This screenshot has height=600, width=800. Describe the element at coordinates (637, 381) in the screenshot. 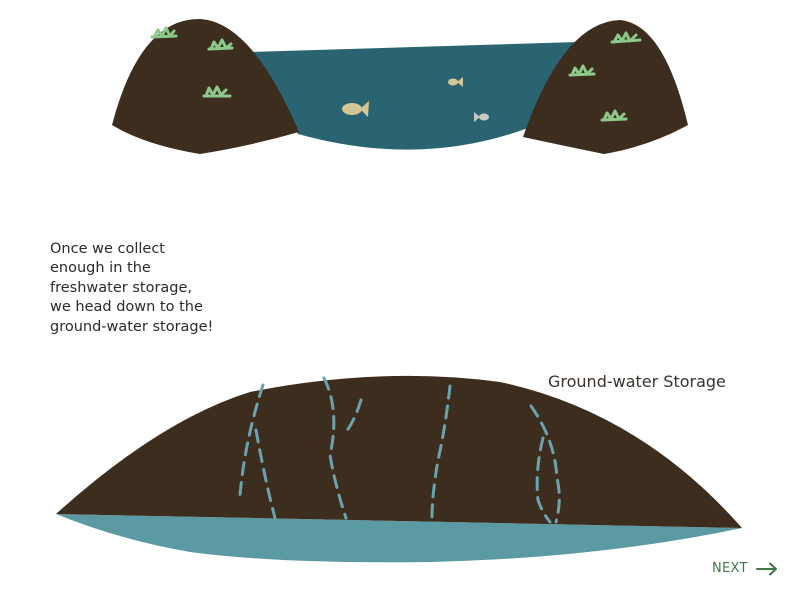

I see `groundwater-storage-label: Ground-water Storage` at that location.